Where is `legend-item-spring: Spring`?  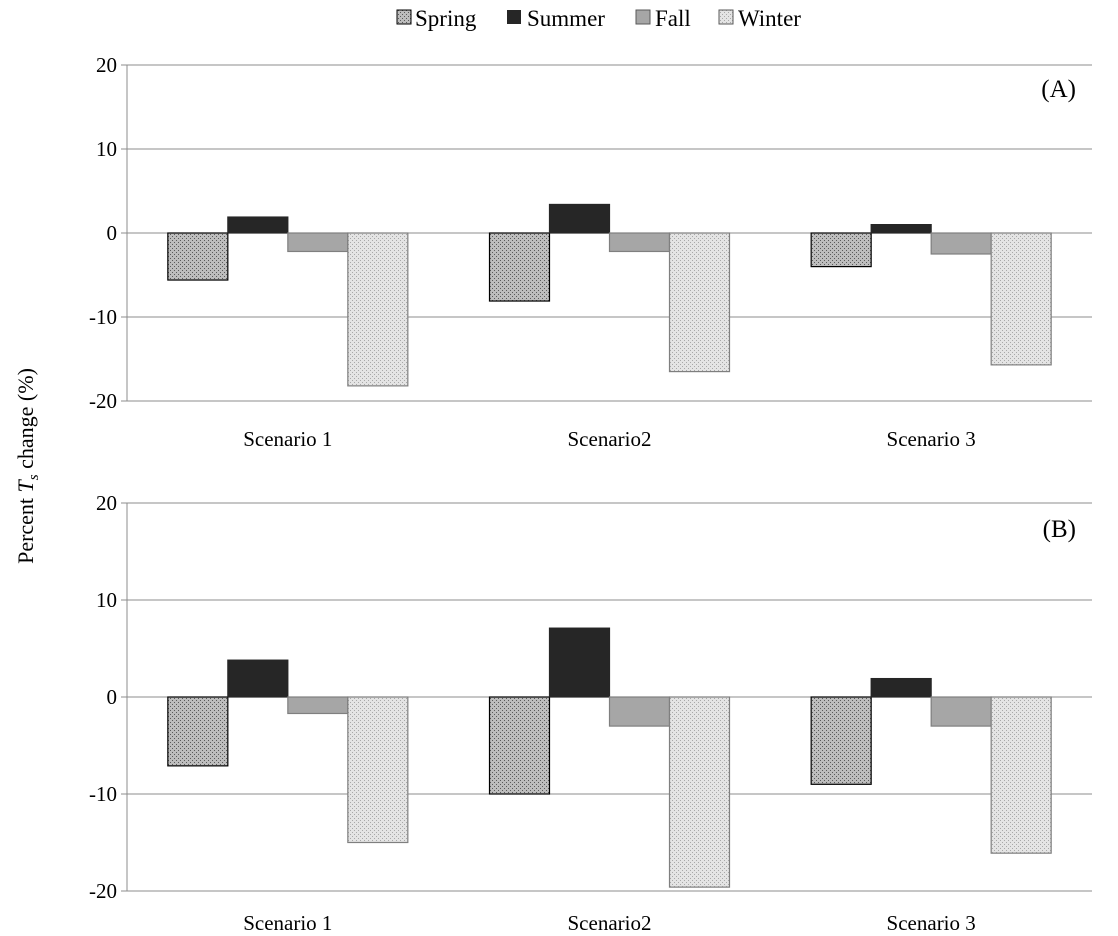 legend-item-spring: Spring is located at coordinates (436, 18).